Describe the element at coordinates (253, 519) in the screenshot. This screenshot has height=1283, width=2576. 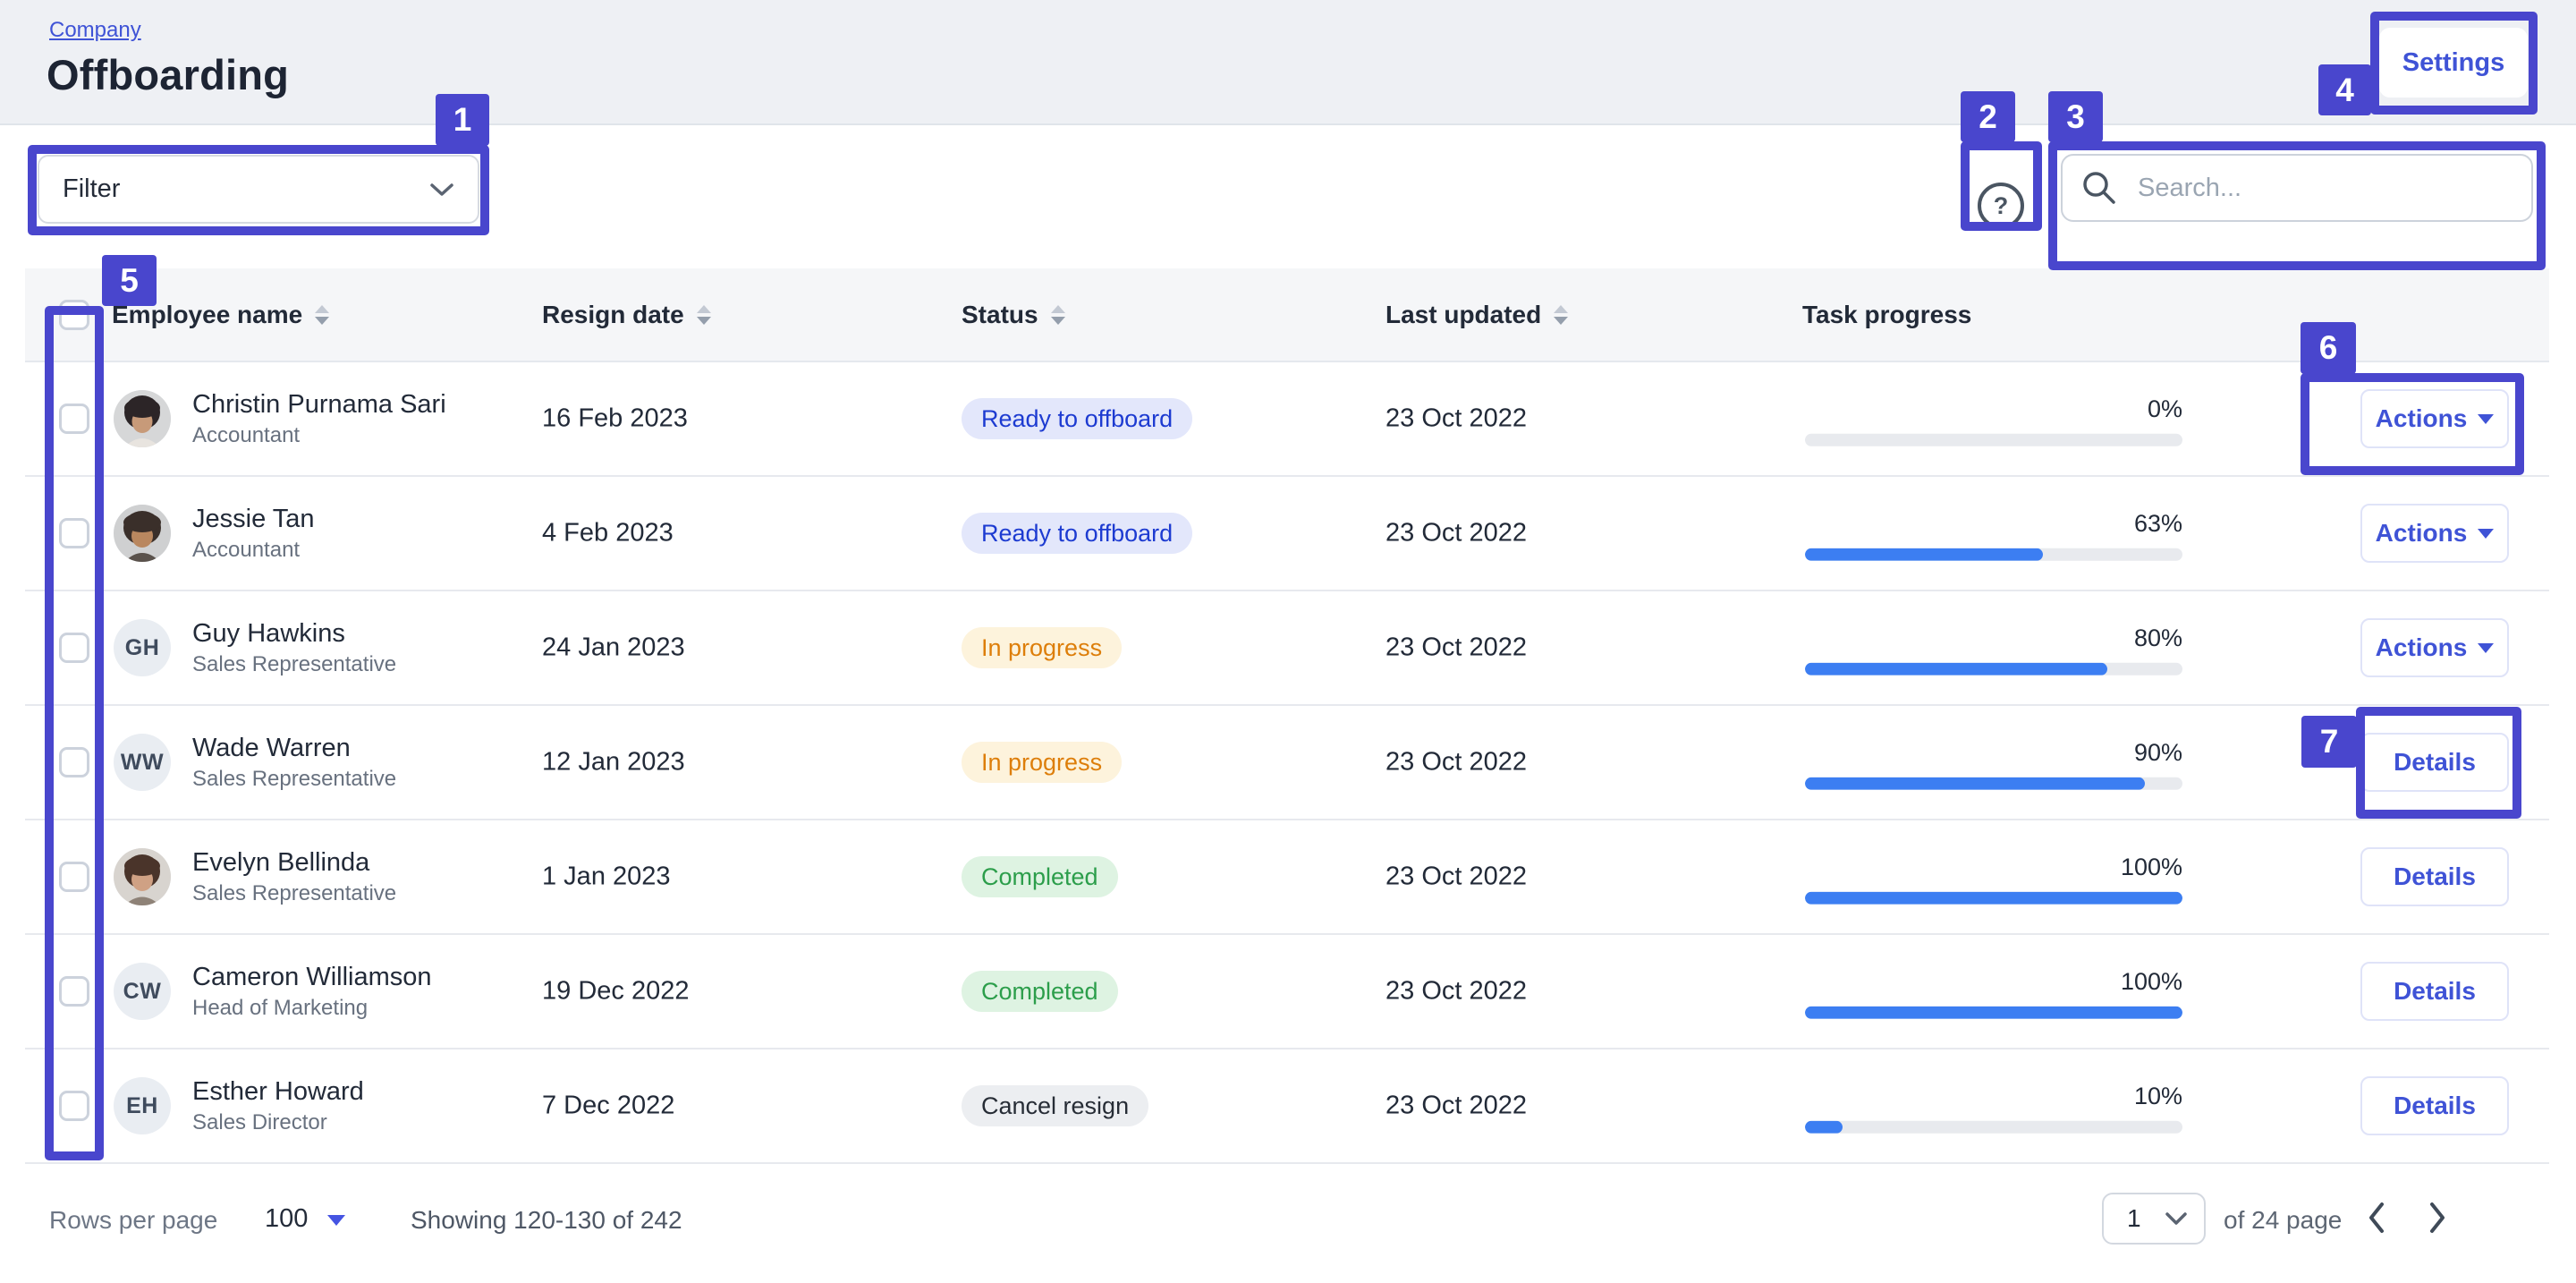
I see `employee-name: Jessie Tan` at that location.